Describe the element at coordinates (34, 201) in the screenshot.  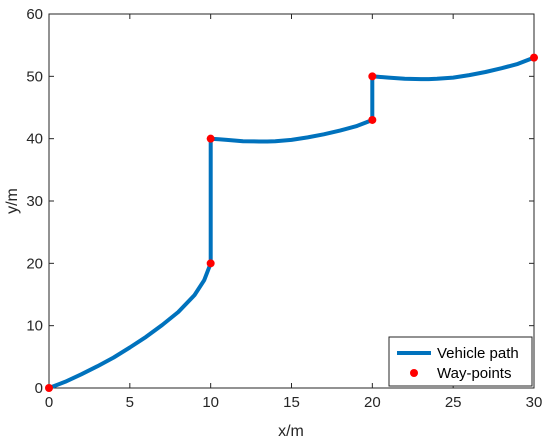
I see `y-tick-label: 30` at that location.